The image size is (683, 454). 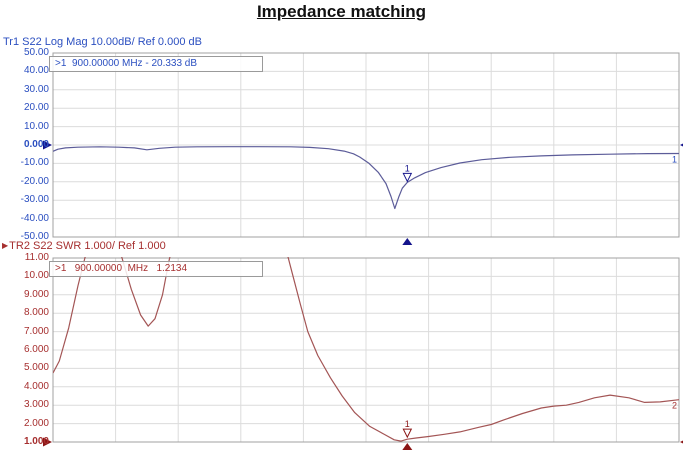 What do you see at coordinates (36, 405) in the screenshot?
I see `y-tick-label: 3.000` at bounding box center [36, 405].